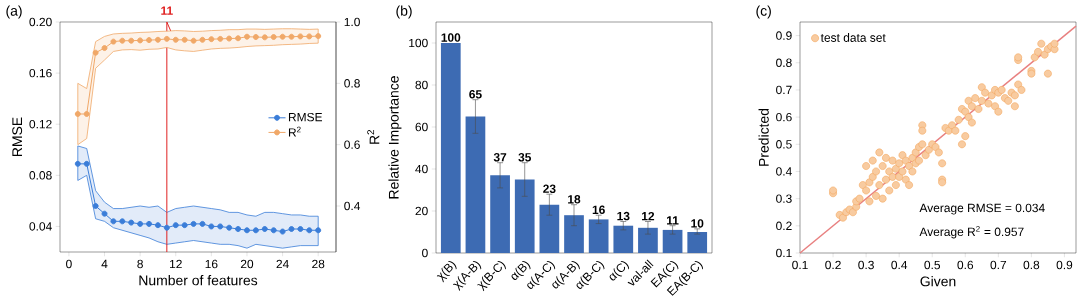  Describe the element at coordinates (475, 94) in the screenshot. I see `data-label: 65` at that location.